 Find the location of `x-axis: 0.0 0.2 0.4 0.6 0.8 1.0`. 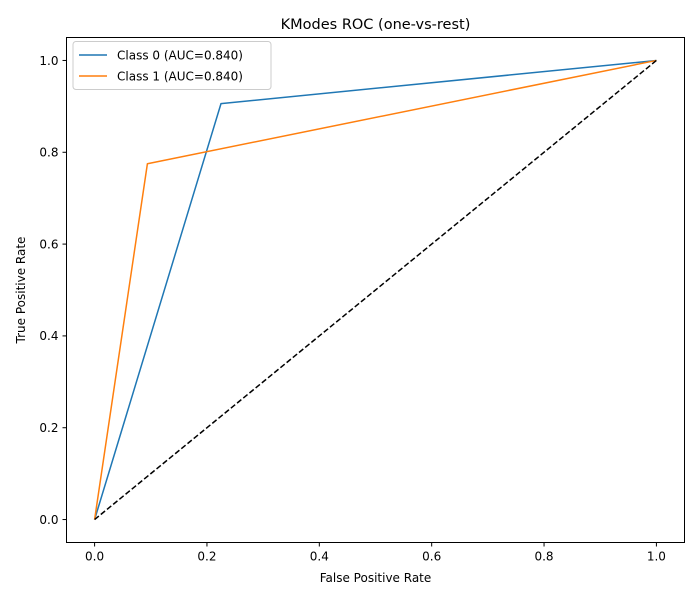

x-axis: 0.0 0.2 0.4 0.6 0.8 1.0 is located at coordinates (375, 553).